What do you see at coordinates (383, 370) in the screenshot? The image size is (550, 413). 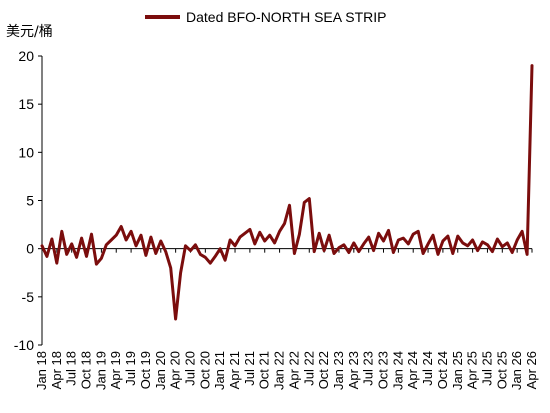 I see `x-tick-label: Oct 23` at bounding box center [383, 370].